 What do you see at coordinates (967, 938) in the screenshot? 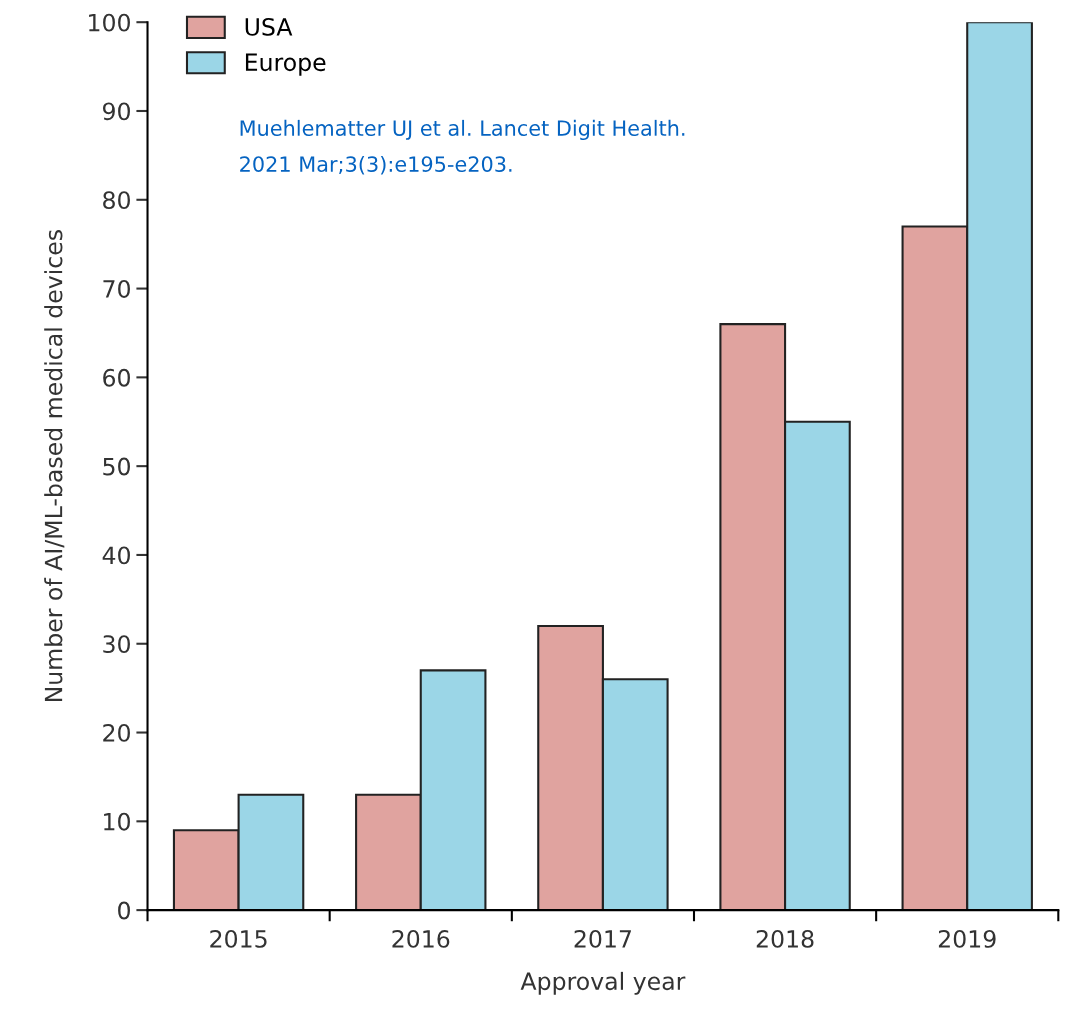
I see `x-tick-label: 2019` at bounding box center [967, 938].